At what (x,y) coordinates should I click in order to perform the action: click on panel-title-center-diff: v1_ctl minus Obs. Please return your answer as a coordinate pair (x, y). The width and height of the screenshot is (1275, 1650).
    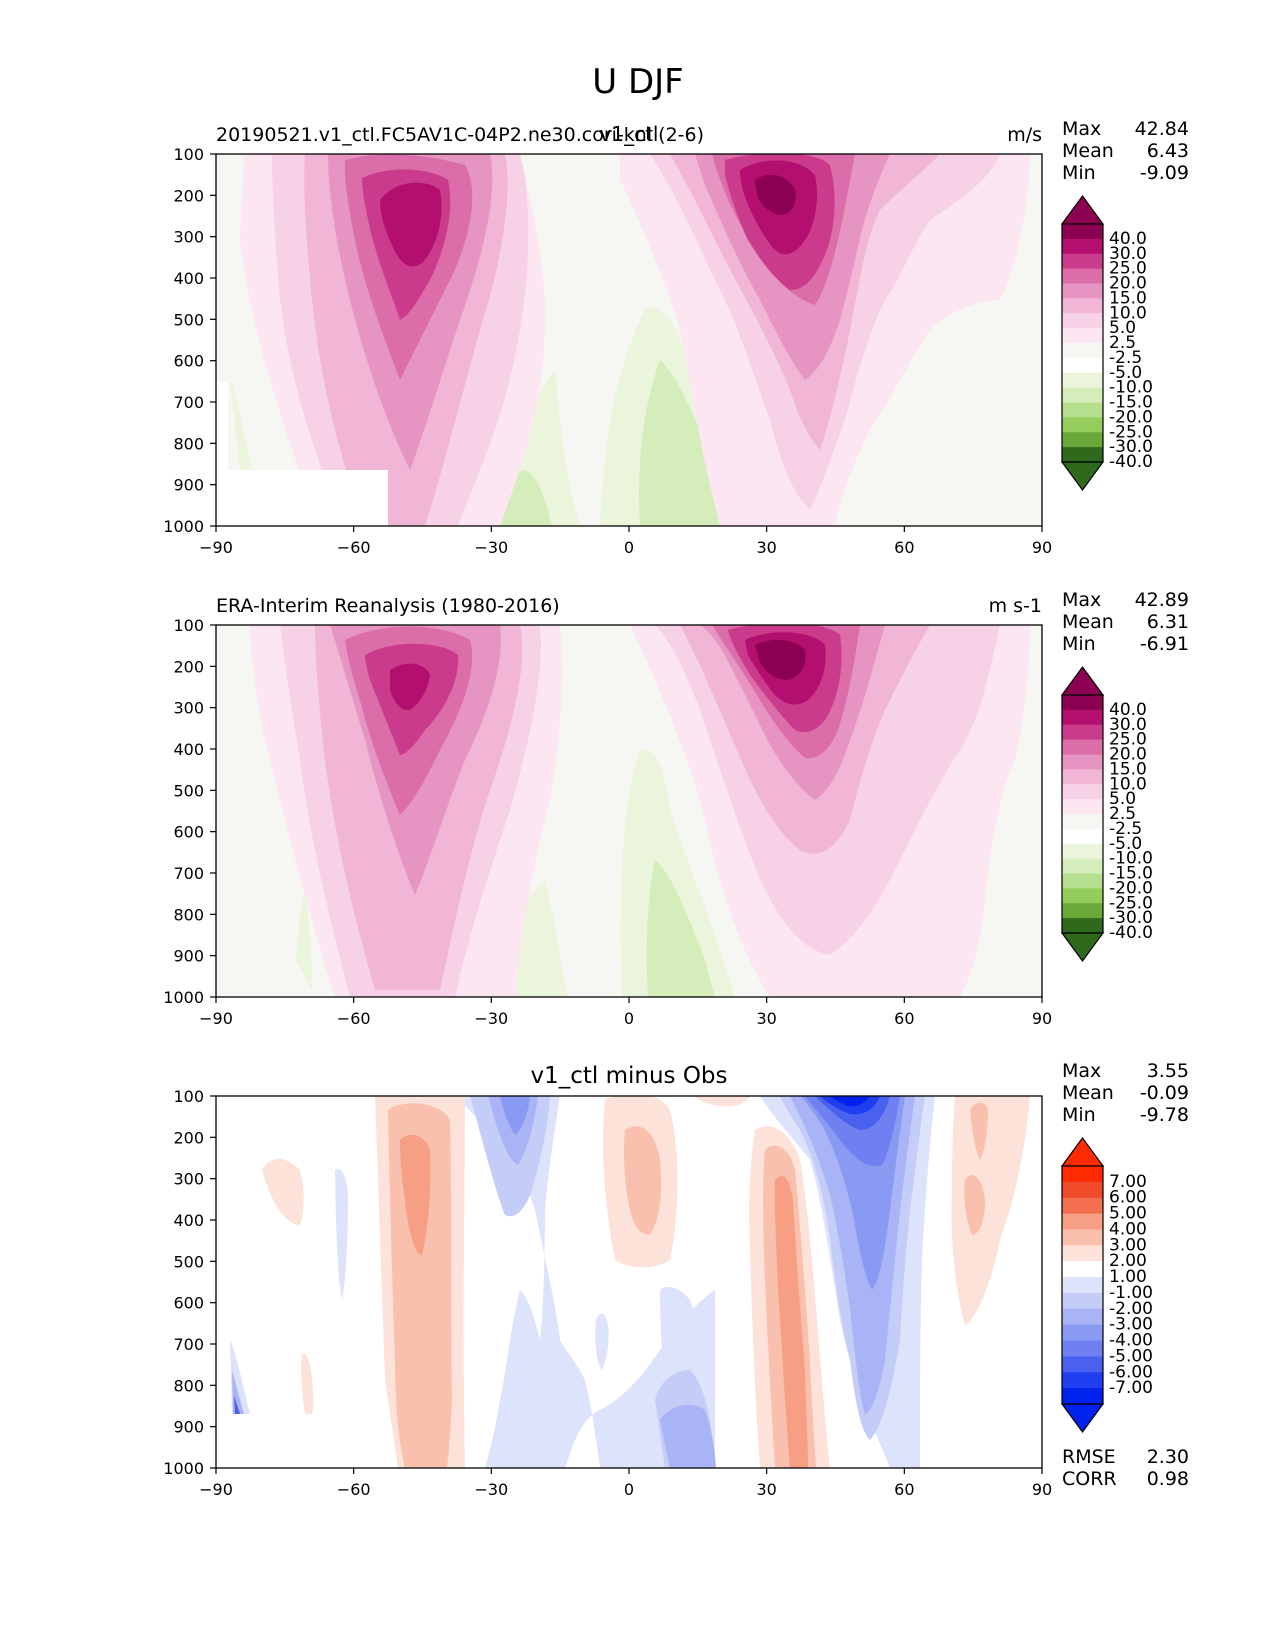
    Looking at the image, I should click on (628, 1076).